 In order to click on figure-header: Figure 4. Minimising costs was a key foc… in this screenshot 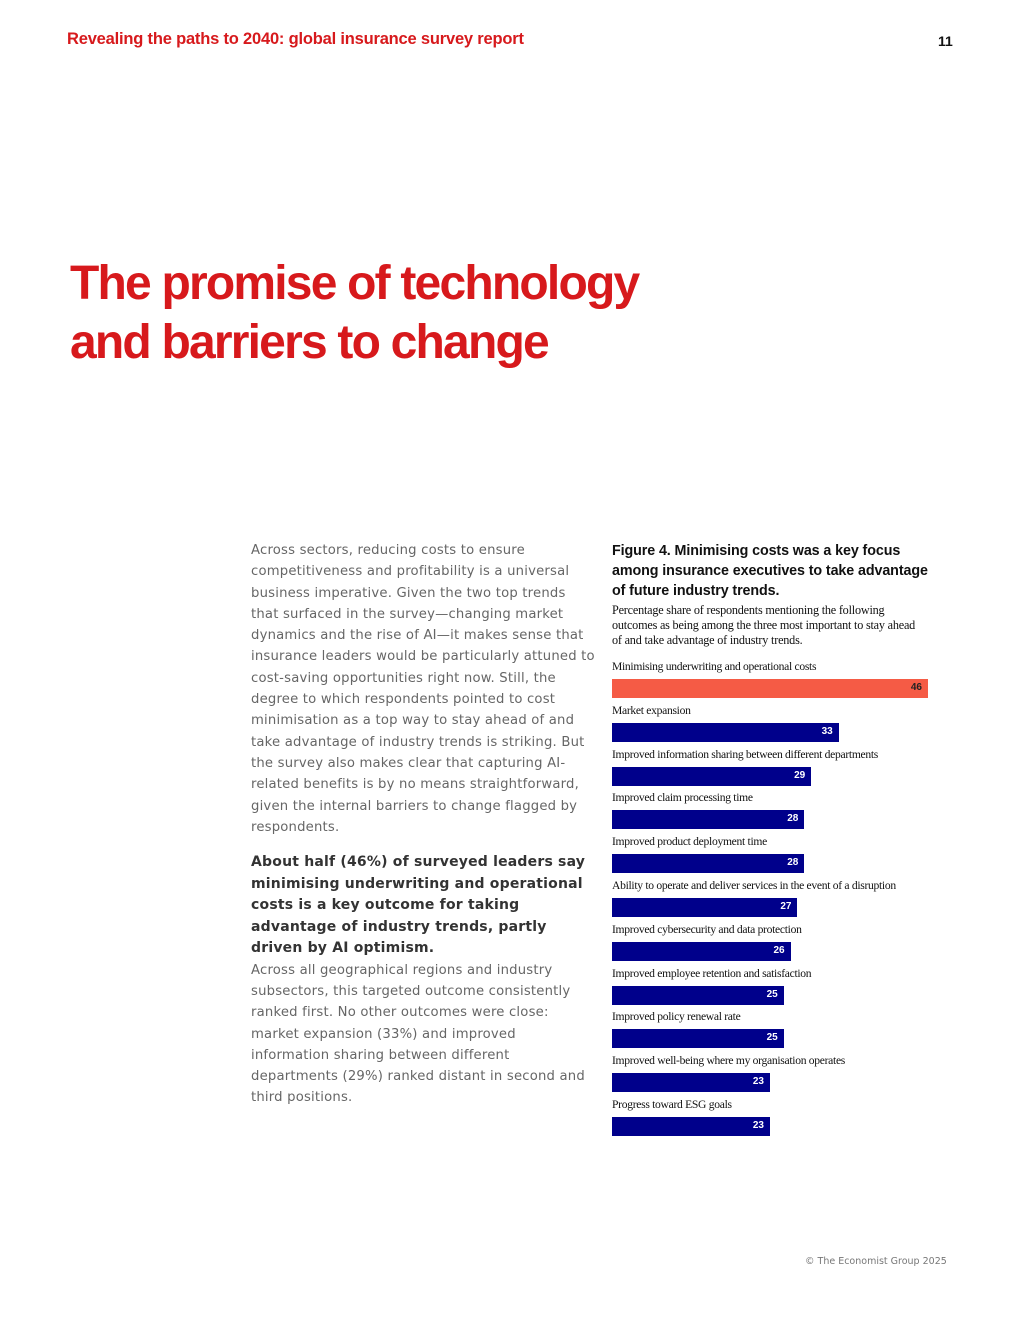, I will do `click(772, 594)`.